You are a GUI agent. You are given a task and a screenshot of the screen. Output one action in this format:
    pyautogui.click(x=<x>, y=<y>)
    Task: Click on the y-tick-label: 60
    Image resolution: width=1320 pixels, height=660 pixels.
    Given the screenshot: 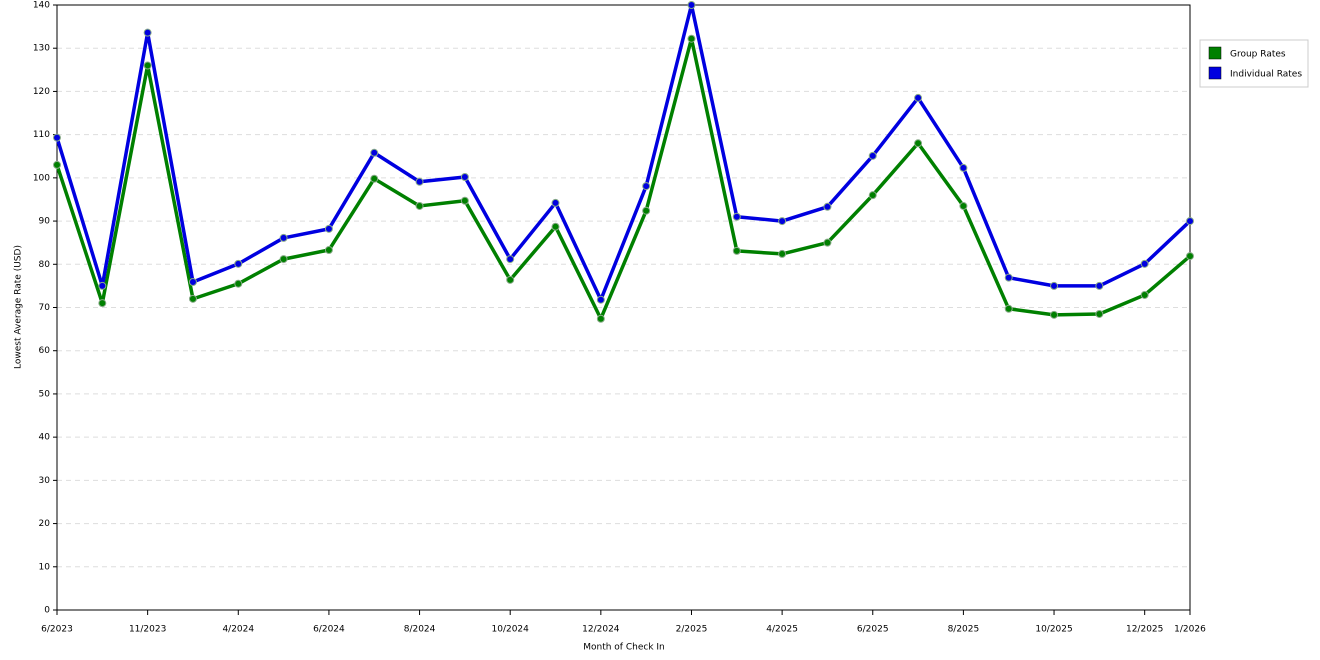 What is the action you would take?
    pyautogui.click(x=45, y=351)
    